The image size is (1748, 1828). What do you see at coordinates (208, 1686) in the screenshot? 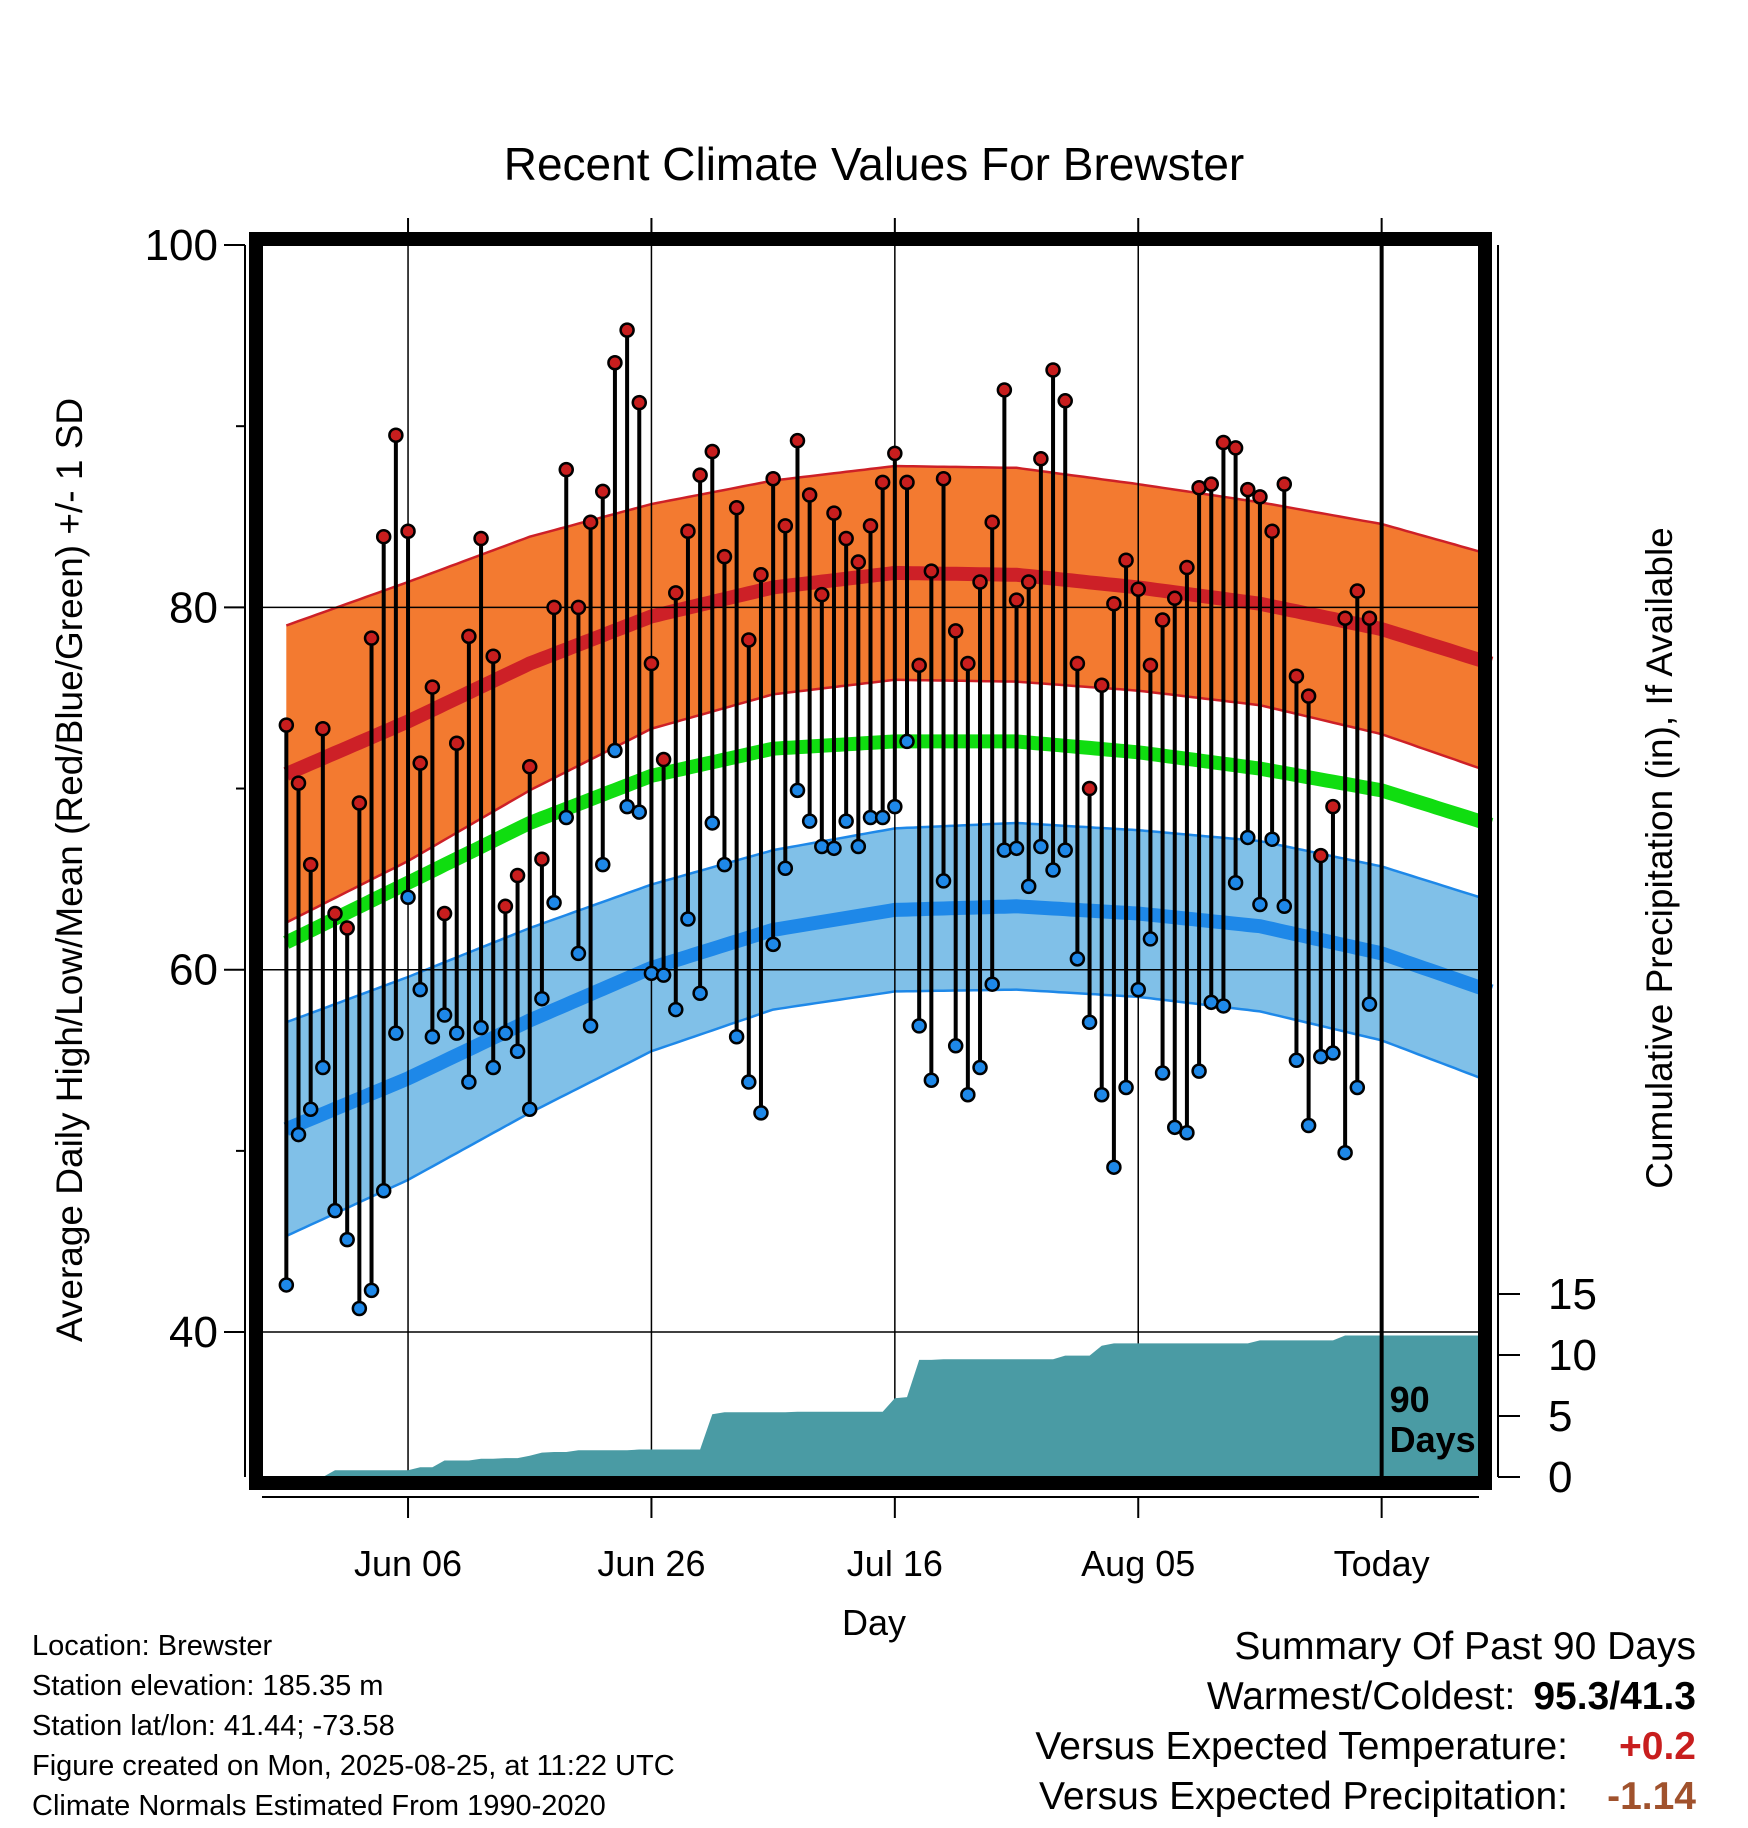
I see `info-elevation: Station elevation: 185.35 m` at bounding box center [208, 1686].